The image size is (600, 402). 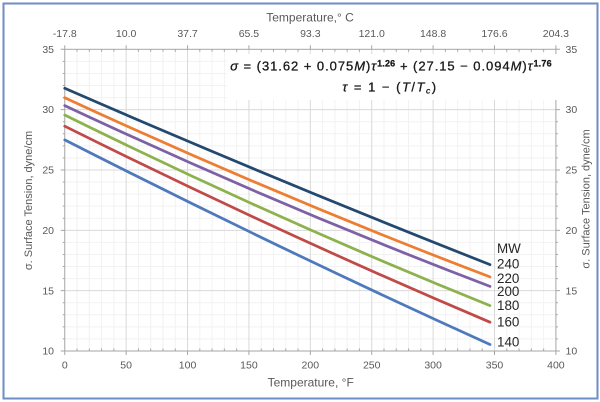 What do you see at coordinates (249, 34) in the screenshot?
I see `svg-text: 65.5` at bounding box center [249, 34].